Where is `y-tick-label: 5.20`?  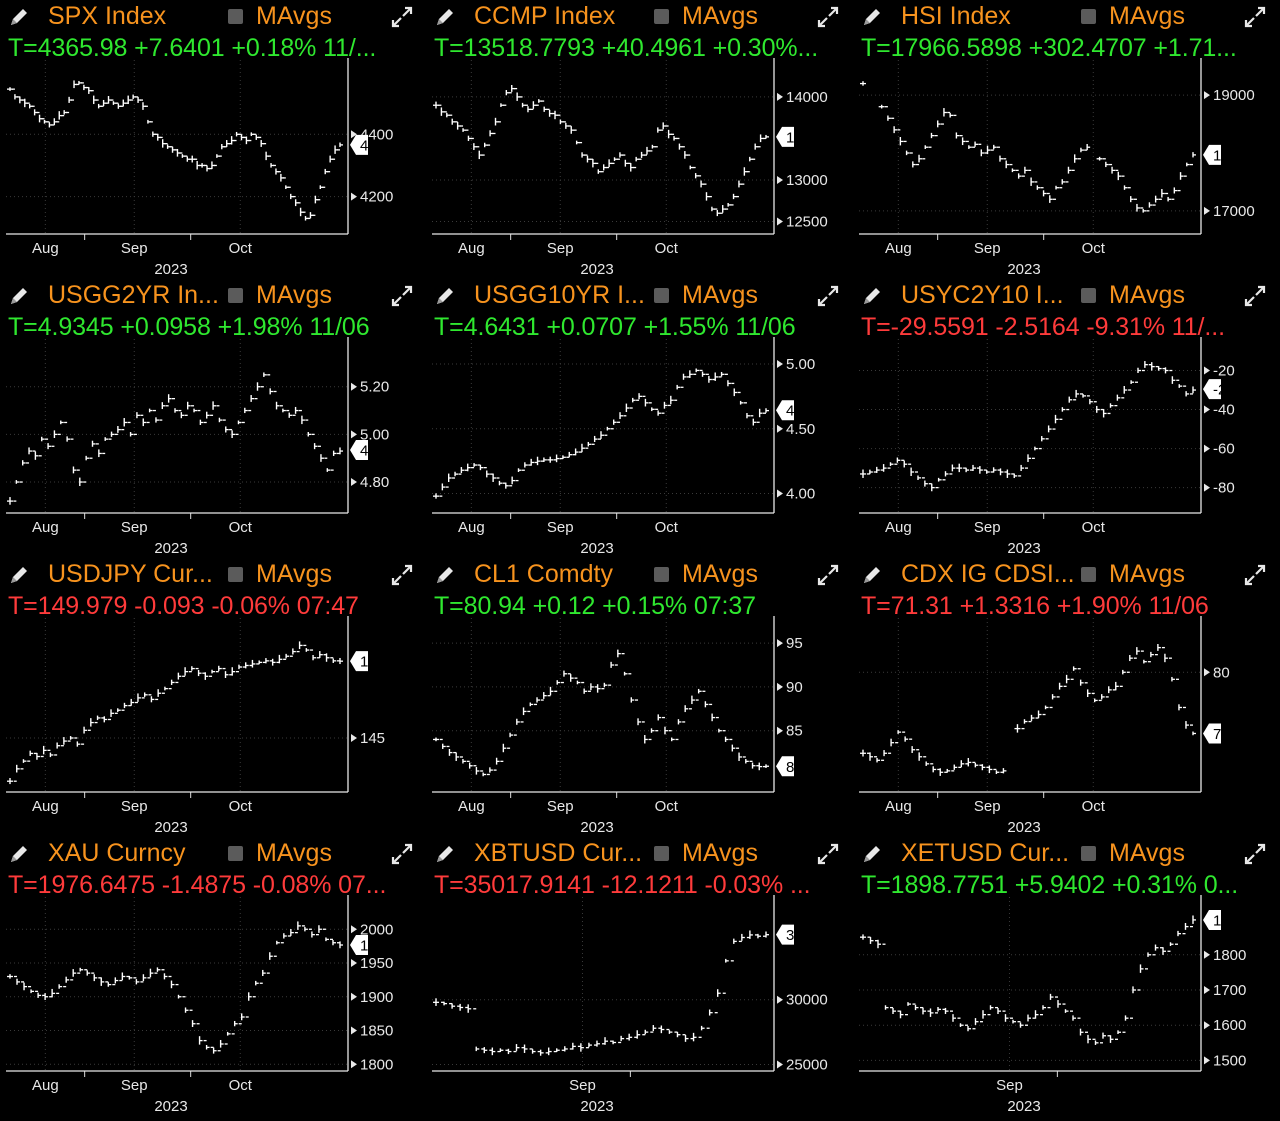
y-tick-label: 5.20 is located at coordinates (374, 387).